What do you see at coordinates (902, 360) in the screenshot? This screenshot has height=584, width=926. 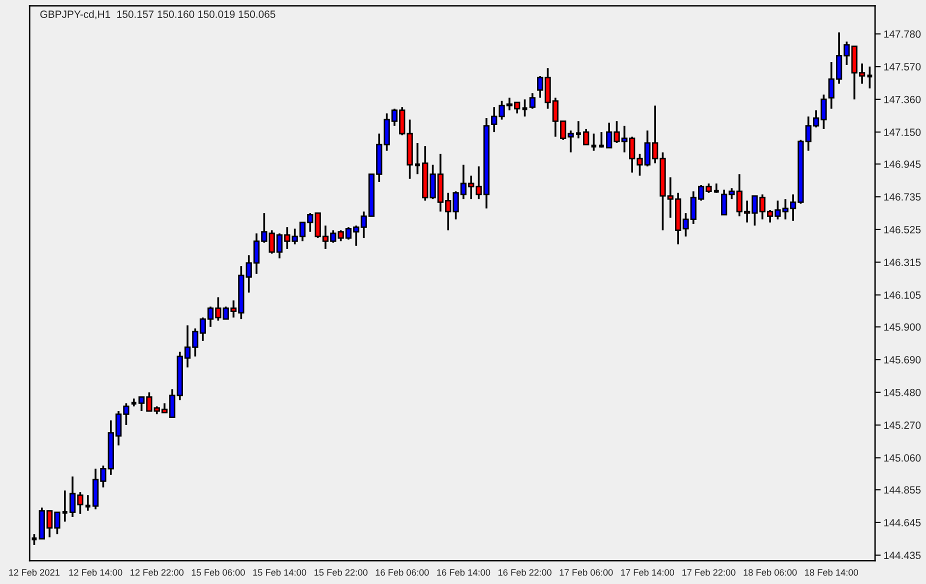 I see `y-tick-label: 145.690` at bounding box center [902, 360].